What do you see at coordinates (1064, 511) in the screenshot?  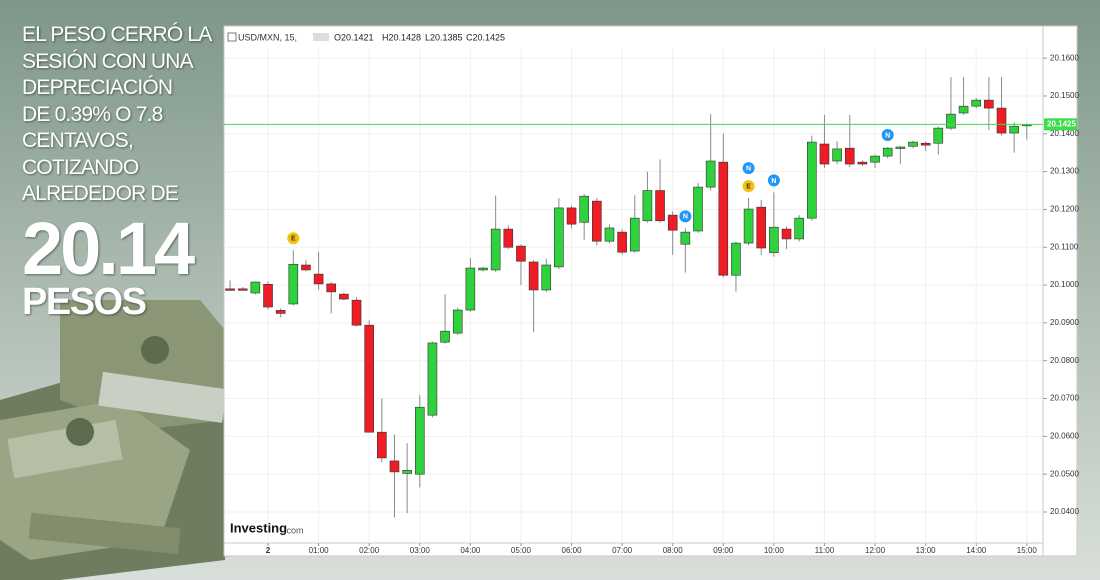 I see `y-tick-label: 20.0400` at bounding box center [1064, 511].